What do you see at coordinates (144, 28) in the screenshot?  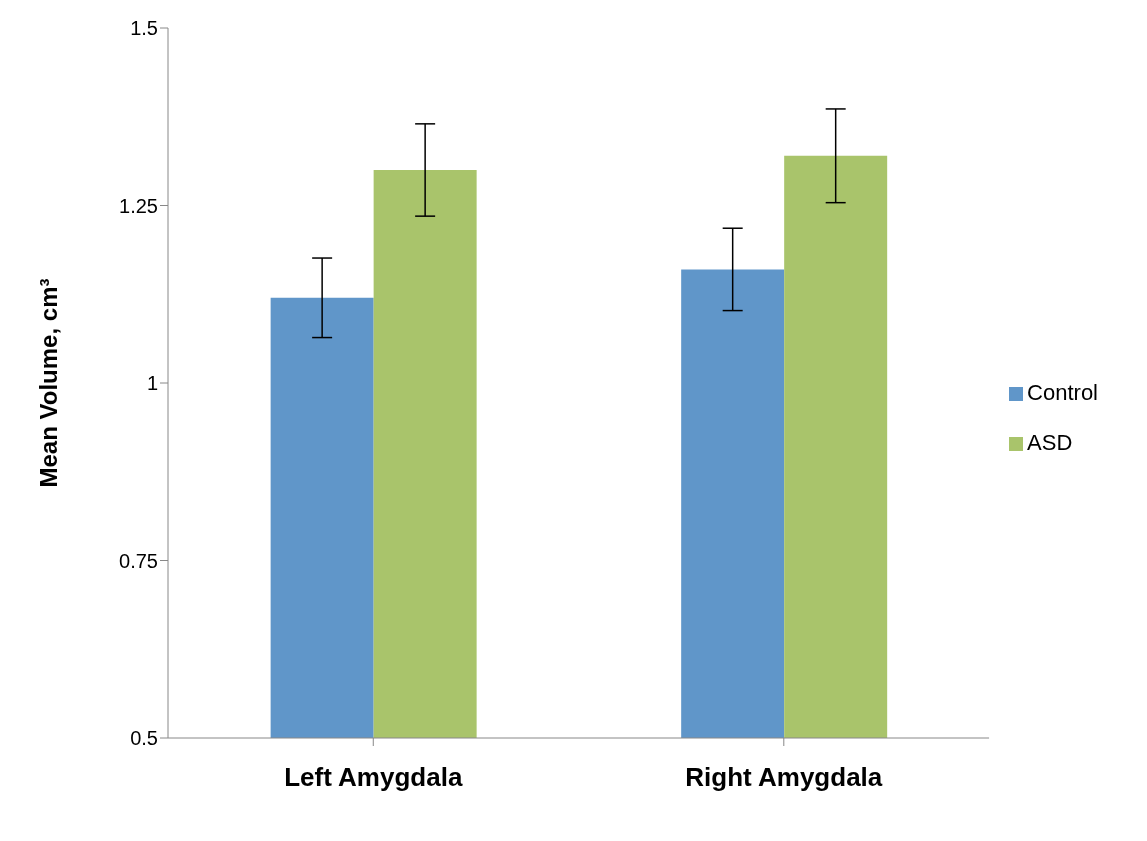 I see `y-tick-label: 1.5` at bounding box center [144, 28].